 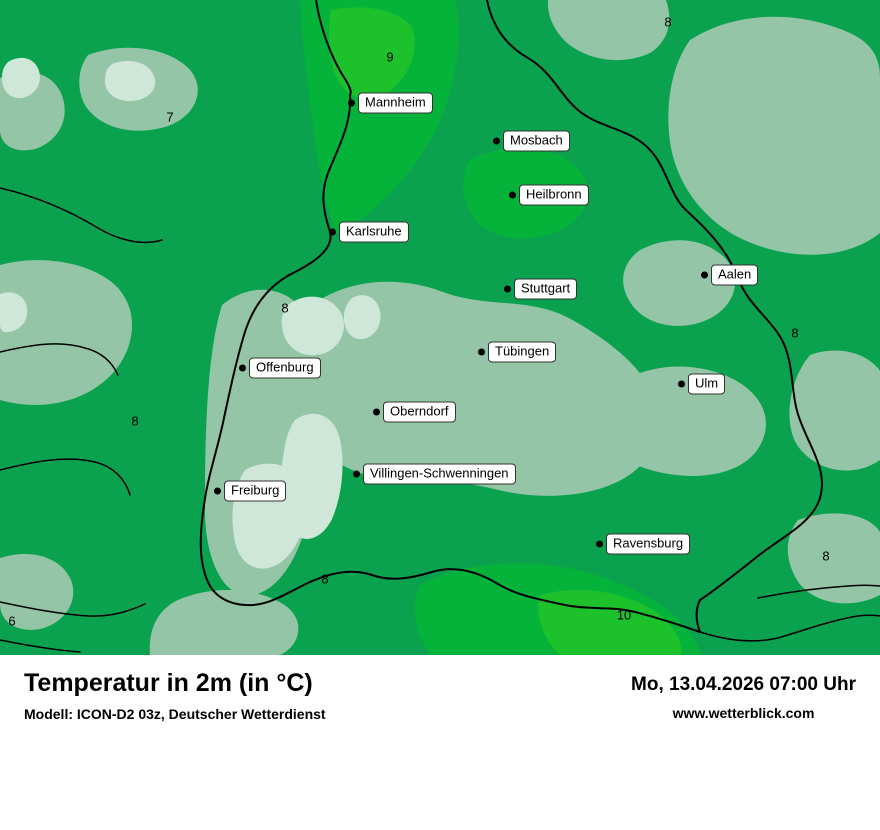 I want to click on region-sage-aalen, so click(x=679, y=283).